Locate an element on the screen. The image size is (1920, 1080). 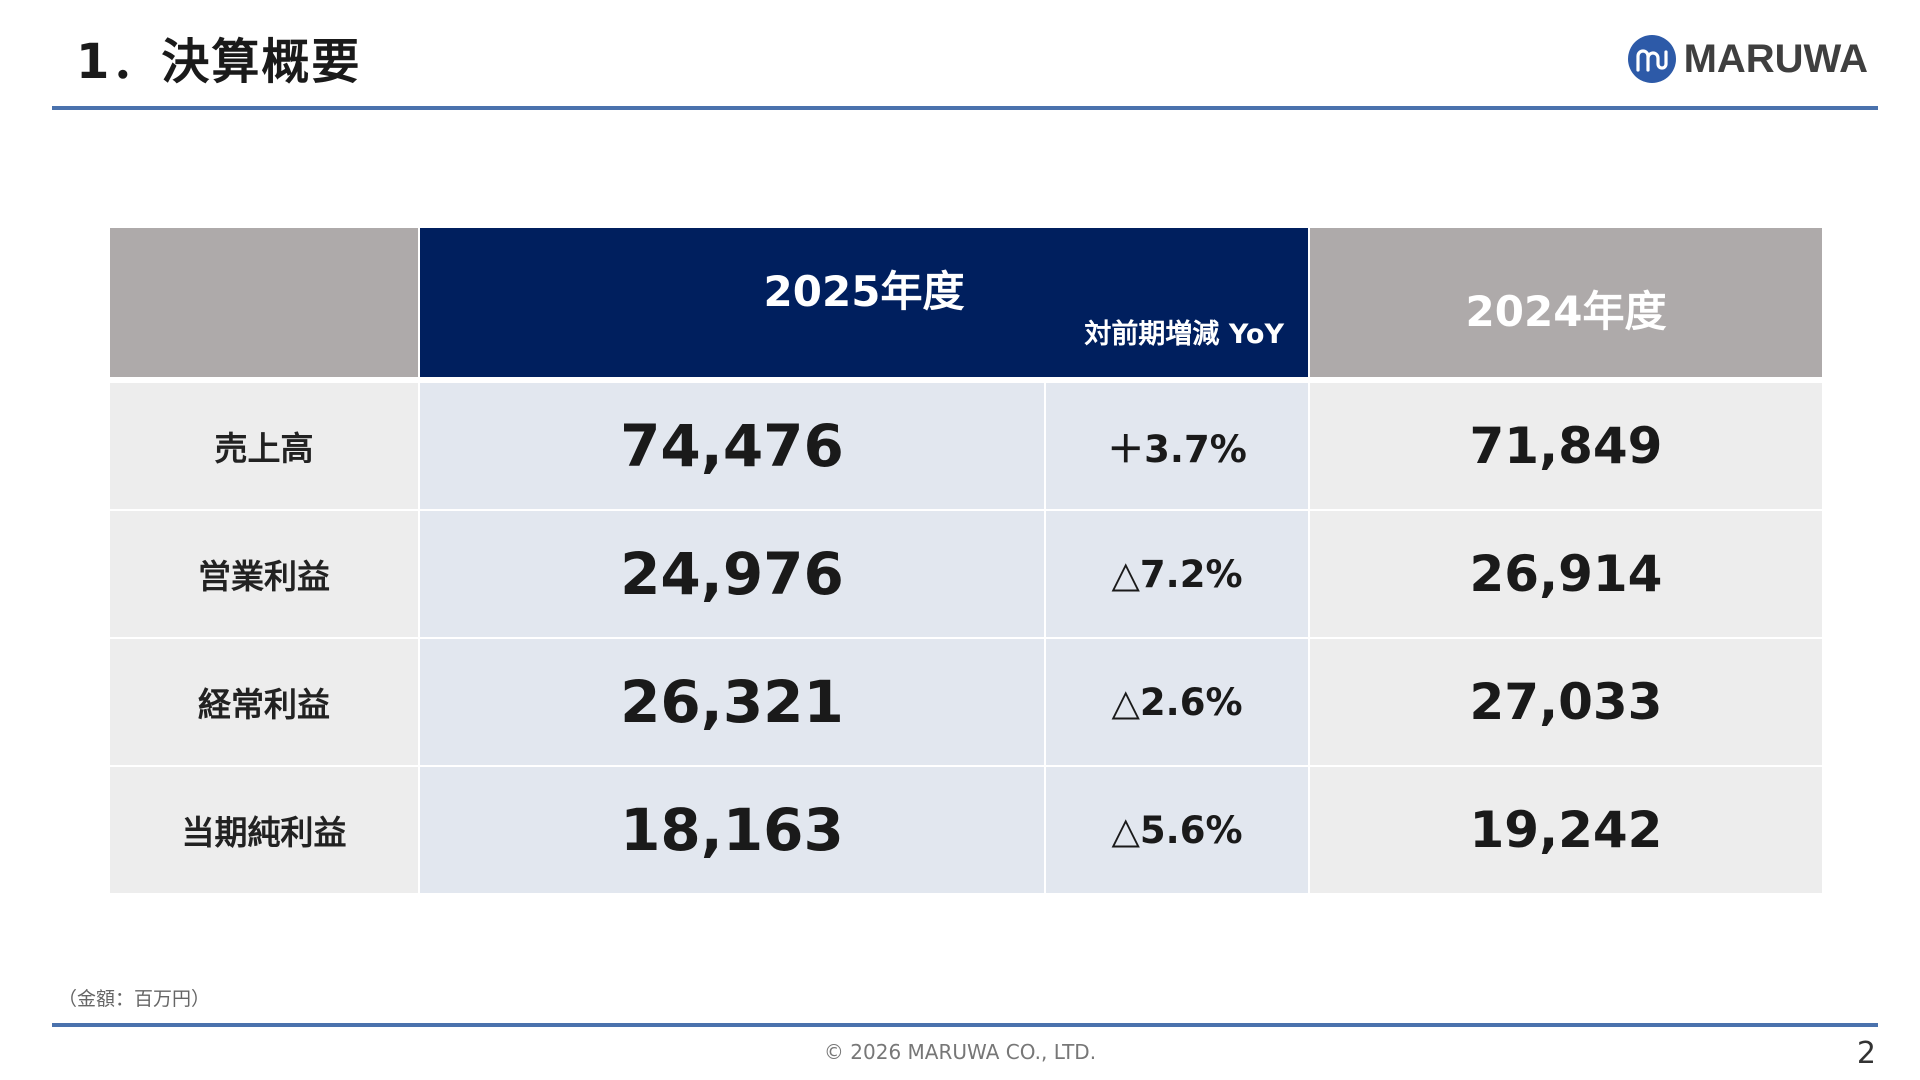
yoy-value: ＋3.7% is located at coordinates (1177, 446).